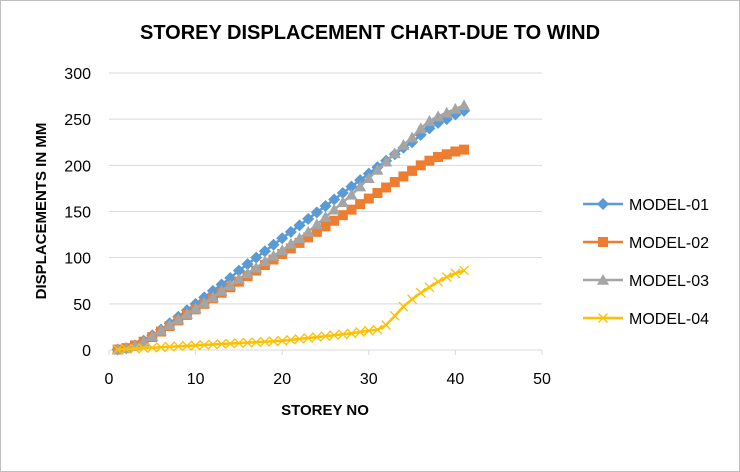  Describe the element at coordinates (82, 305) in the screenshot. I see `y-tick-label: 50` at that location.